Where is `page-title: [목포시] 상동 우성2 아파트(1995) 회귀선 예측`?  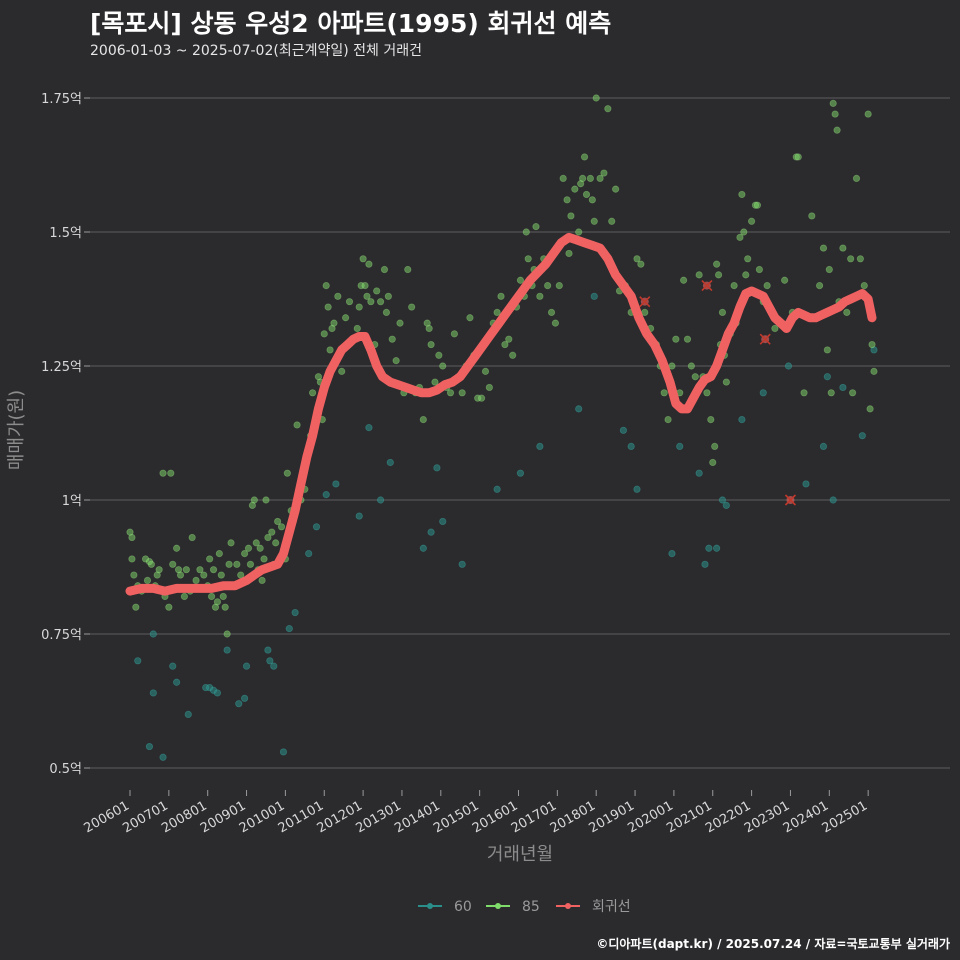
page-title: [목포시] 상동 우성2 아파트(1995) 회귀선 예측 is located at coordinates (351, 23).